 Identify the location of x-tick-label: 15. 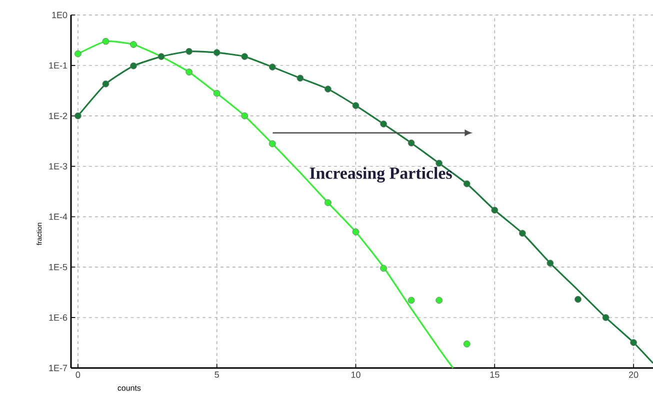
(495, 375).